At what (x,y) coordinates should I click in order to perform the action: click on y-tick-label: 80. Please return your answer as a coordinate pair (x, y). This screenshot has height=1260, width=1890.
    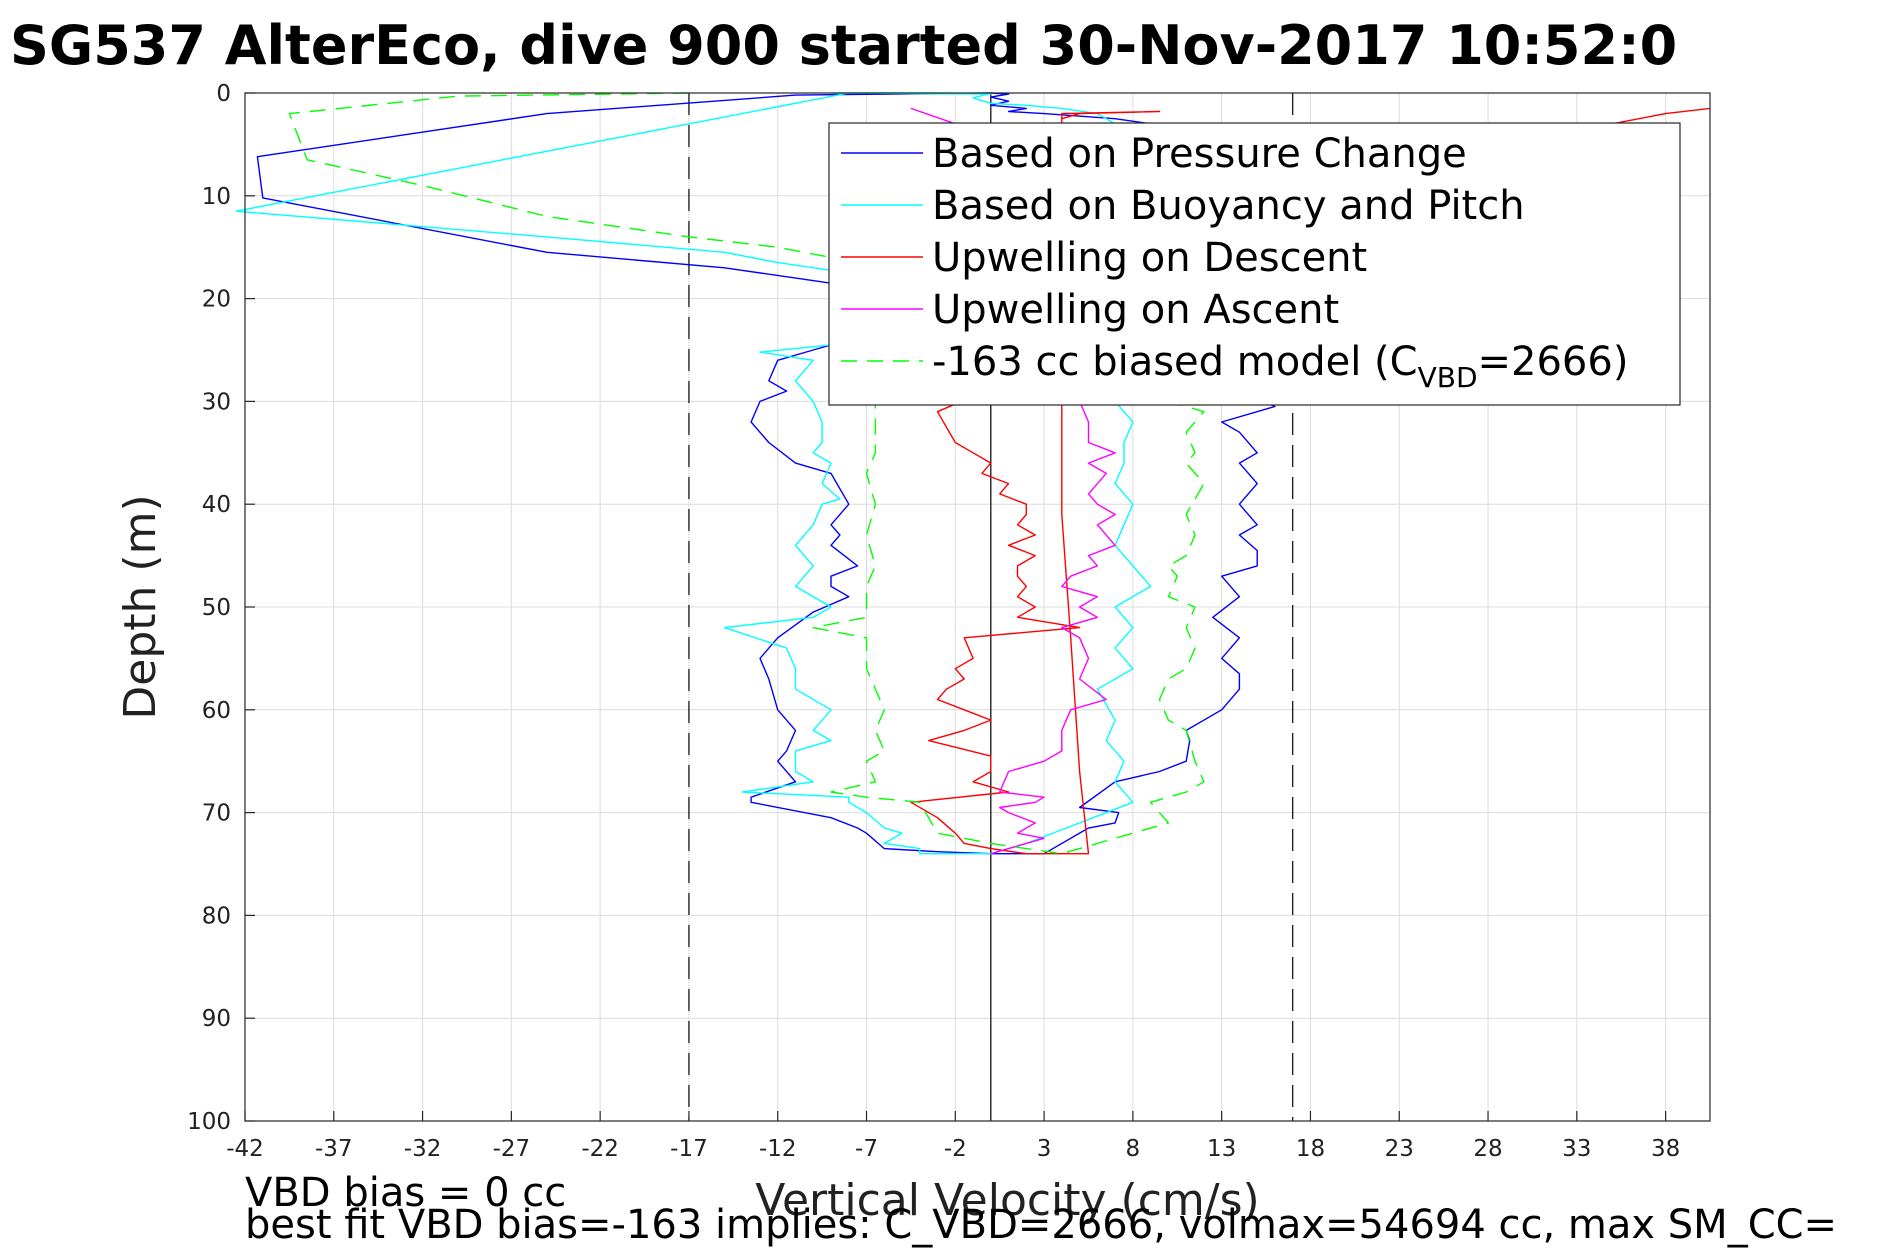
    Looking at the image, I should click on (216, 916).